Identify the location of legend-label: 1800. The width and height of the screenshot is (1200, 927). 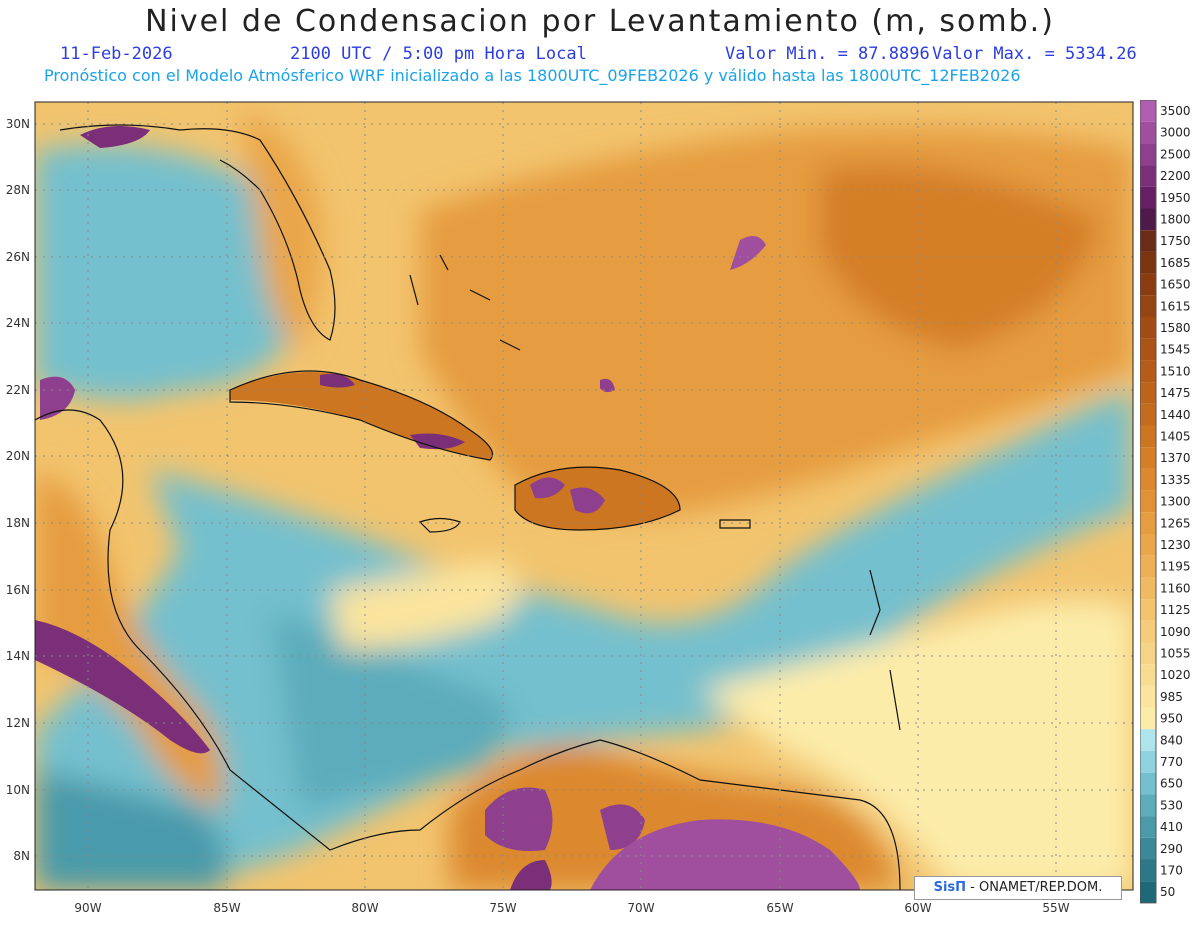
(1175, 220).